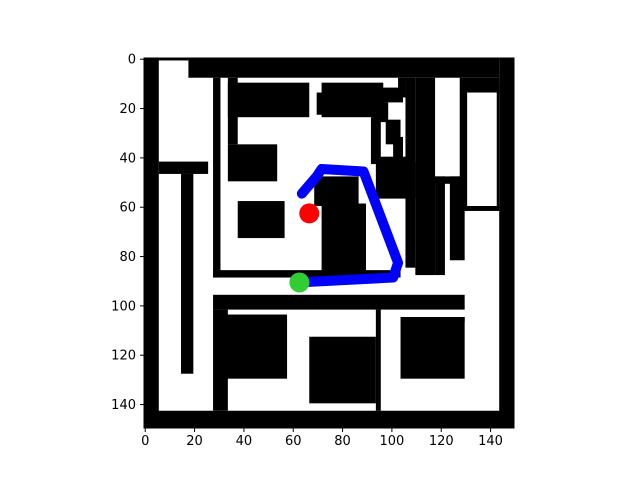 The width and height of the screenshot is (640, 480). What do you see at coordinates (145, 441) in the screenshot?
I see `x-tick-label: 0` at bounding box center [145, 441].